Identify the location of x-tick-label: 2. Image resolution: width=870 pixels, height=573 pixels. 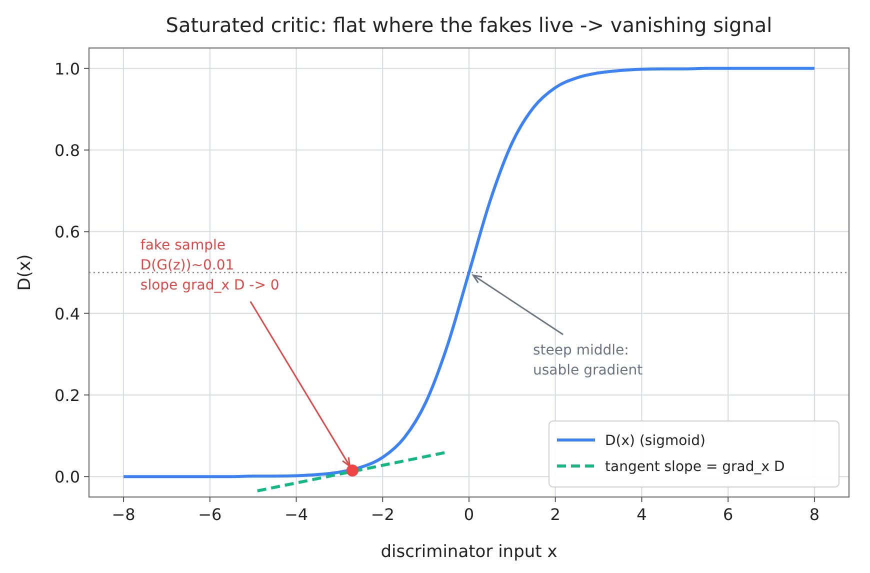
(555, 514).